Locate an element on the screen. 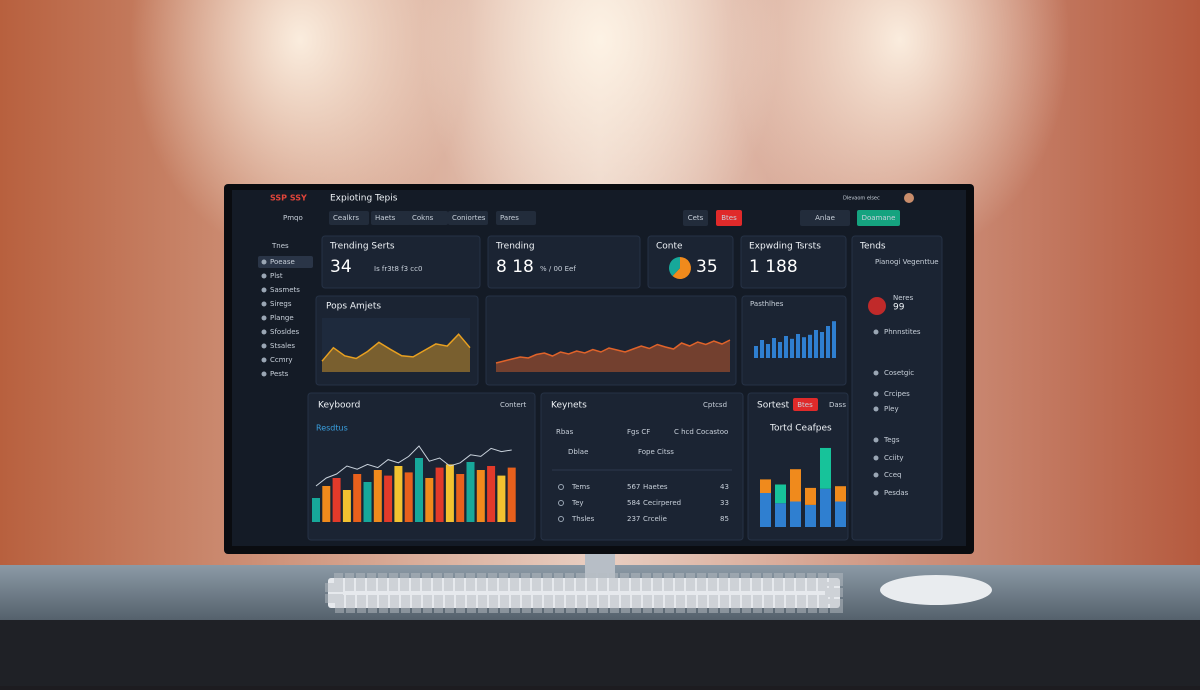 The image size is (1200, 690). label: Plst is located at coordinates (276, 276).